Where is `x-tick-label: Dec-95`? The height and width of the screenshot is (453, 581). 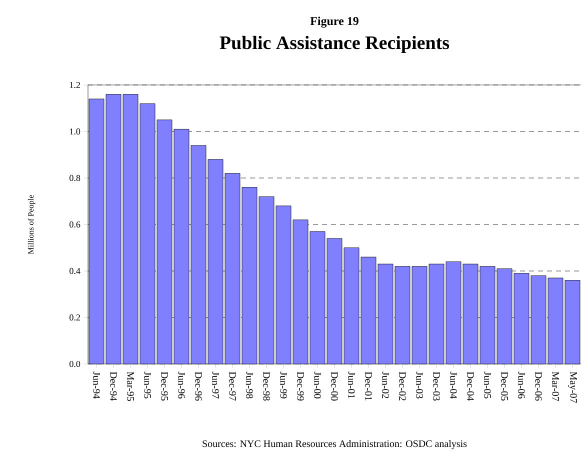 x-tick-label: Dec-95 is located at coordinates (164, 386).